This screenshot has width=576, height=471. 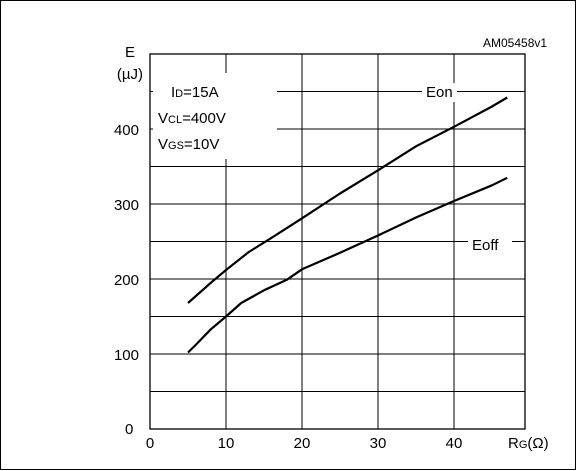 I want to click on x-axis-label: RG(Ω), so click(x=528, y=443).